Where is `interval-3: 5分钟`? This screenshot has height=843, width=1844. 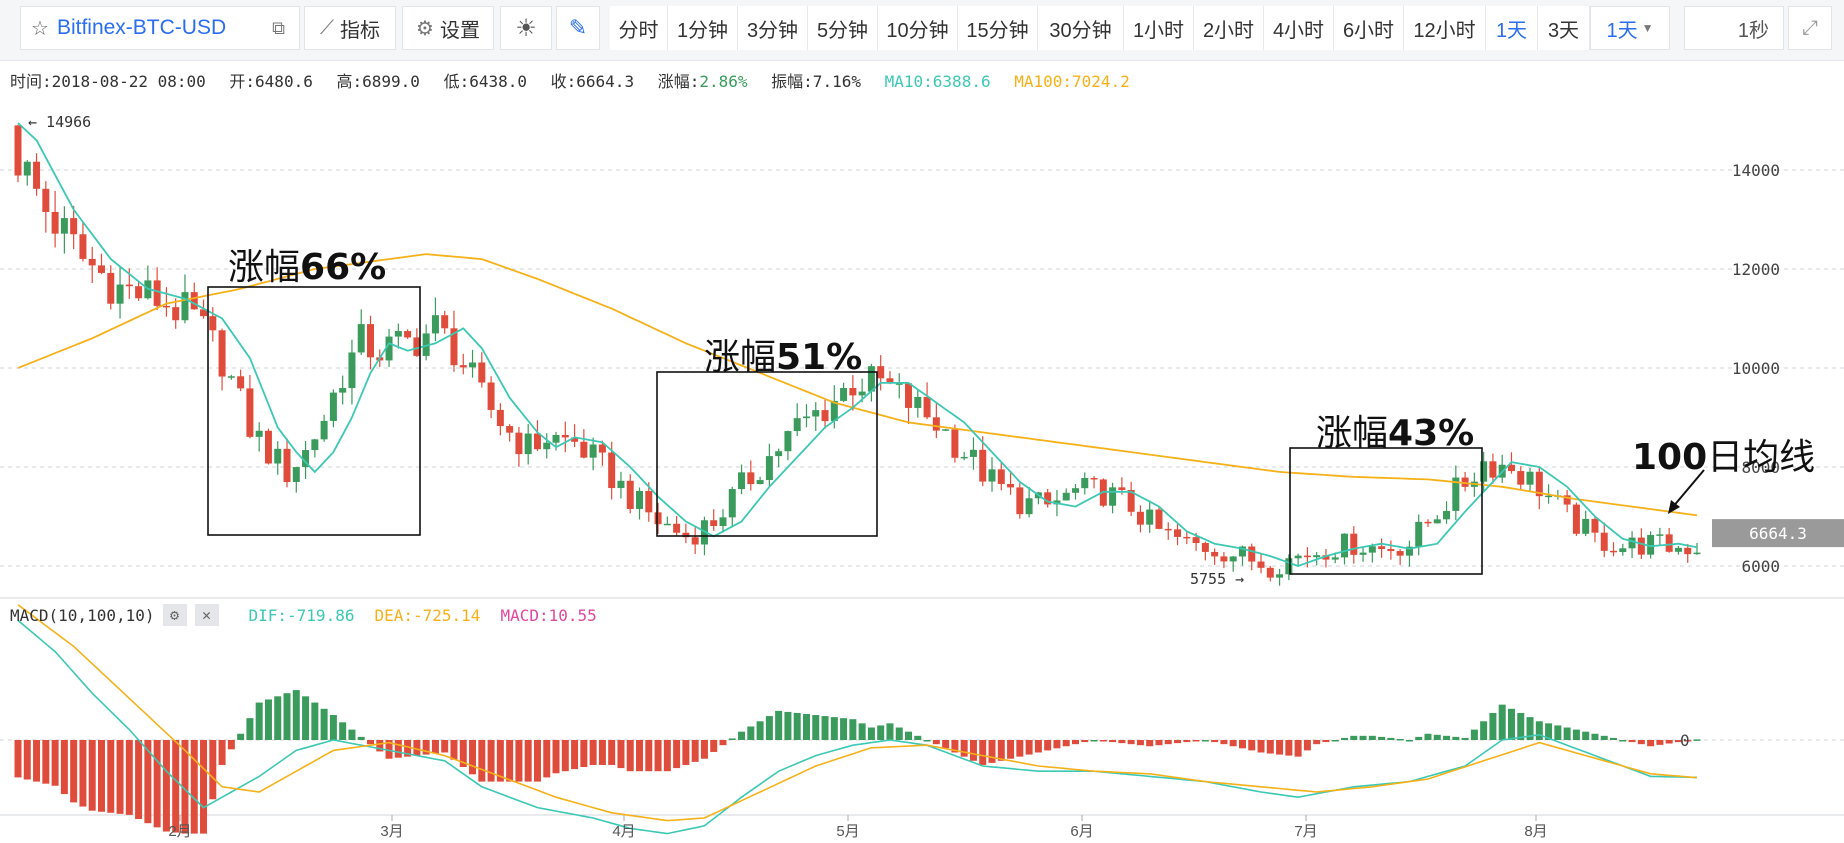
interval-3: 5分钟 is located at coordinates (843, 28).